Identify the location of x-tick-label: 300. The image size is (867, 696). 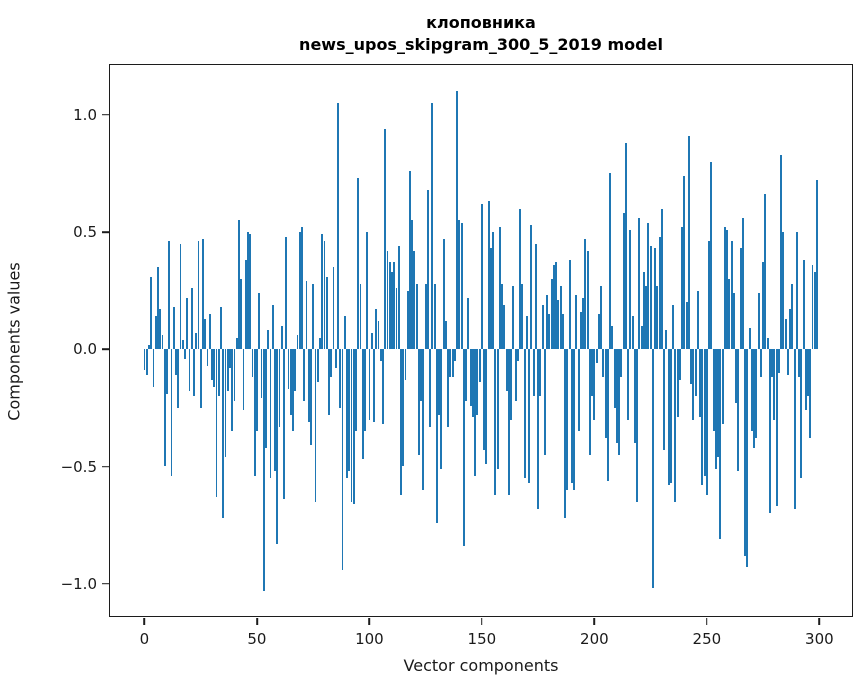
(819, 639).